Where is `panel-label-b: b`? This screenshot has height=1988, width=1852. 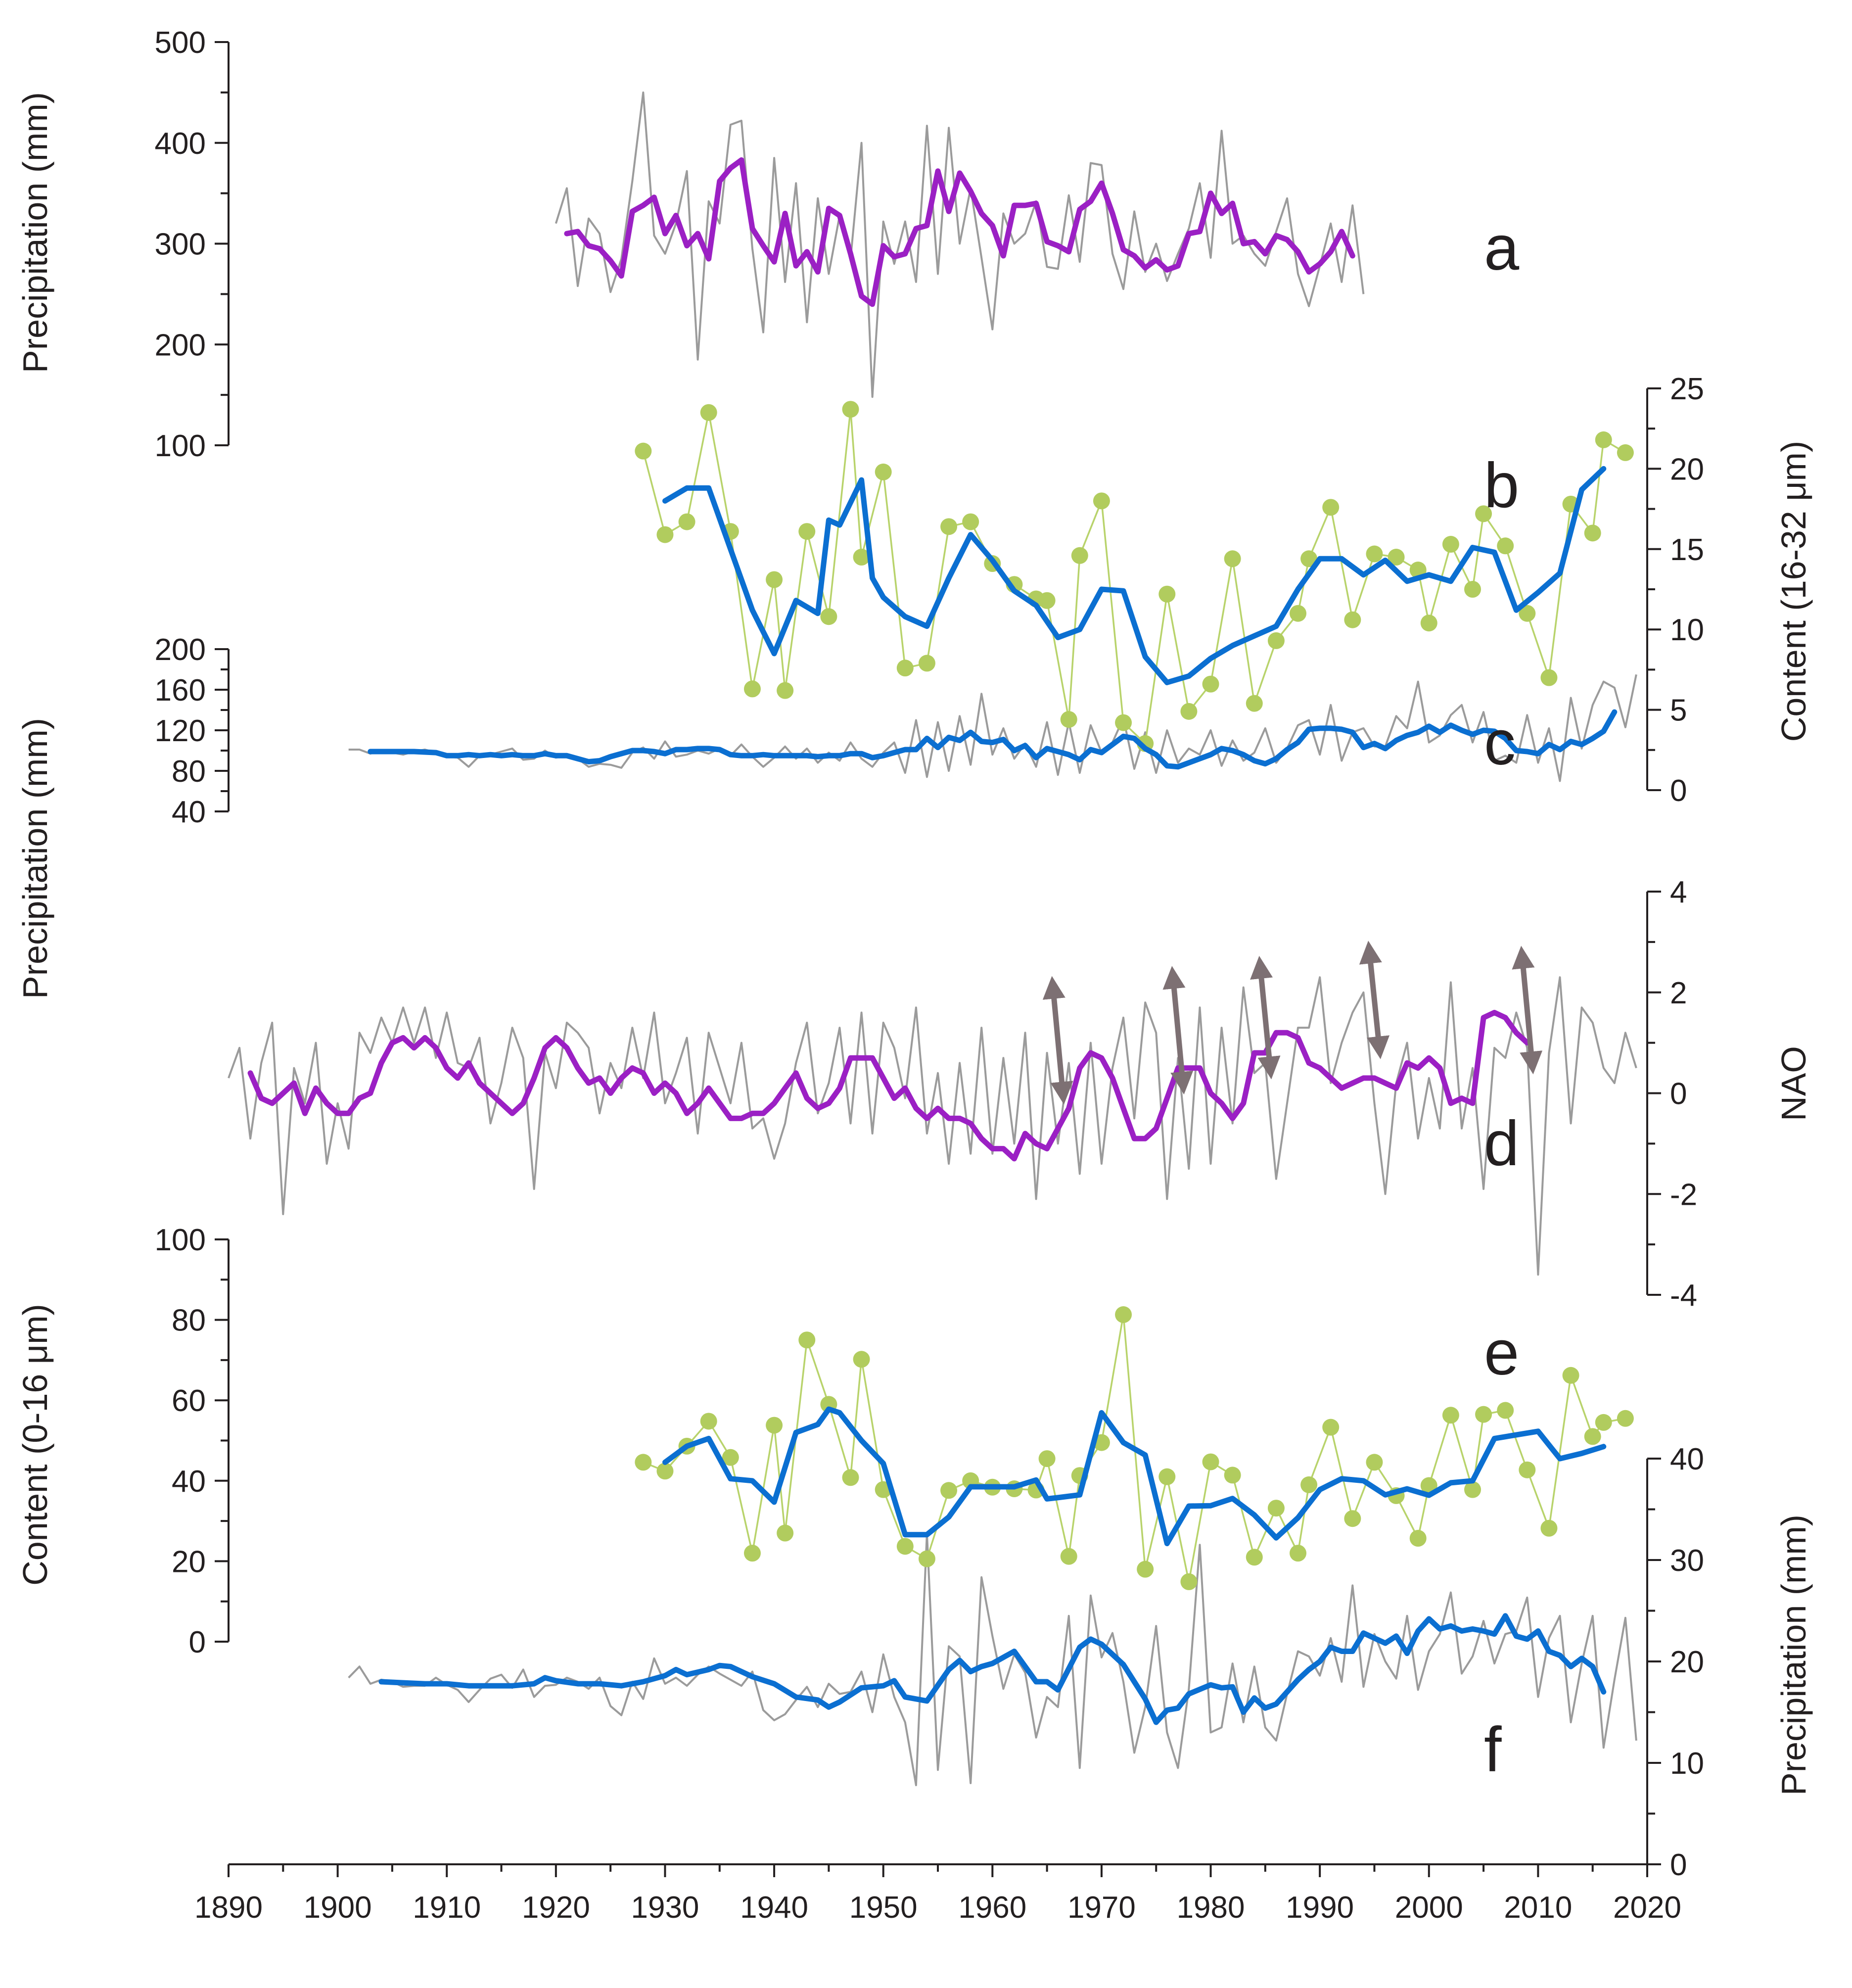 panel-label-b: b is located at coordinates (1501, 486).